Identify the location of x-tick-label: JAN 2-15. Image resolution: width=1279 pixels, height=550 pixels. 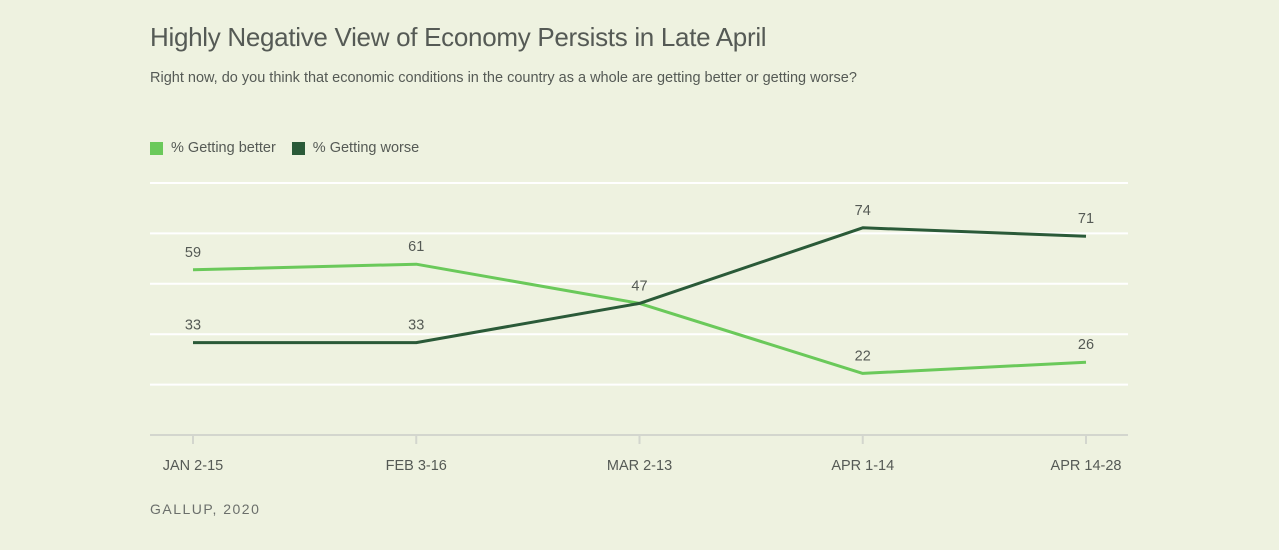
(193, 466).